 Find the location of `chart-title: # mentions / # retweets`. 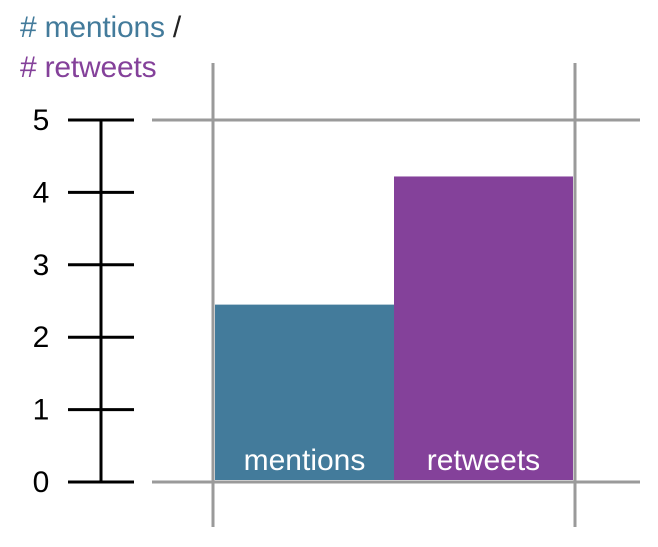

chart-title: # mentions / # retweets is located at coordinates (100, 48).